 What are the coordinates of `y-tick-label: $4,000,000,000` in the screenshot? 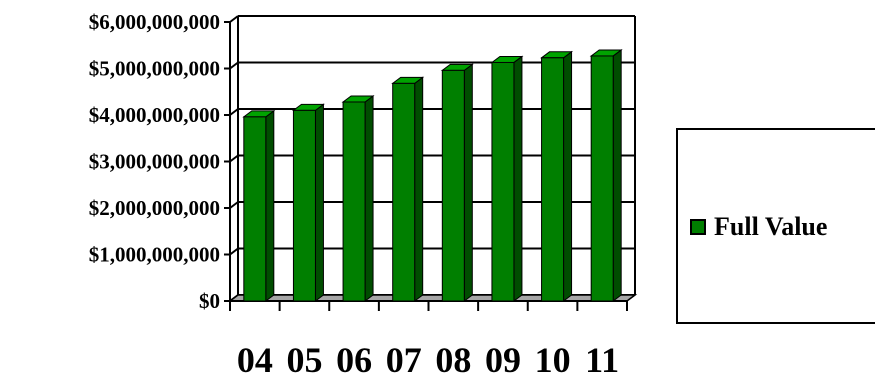 It's located at (154, 115).